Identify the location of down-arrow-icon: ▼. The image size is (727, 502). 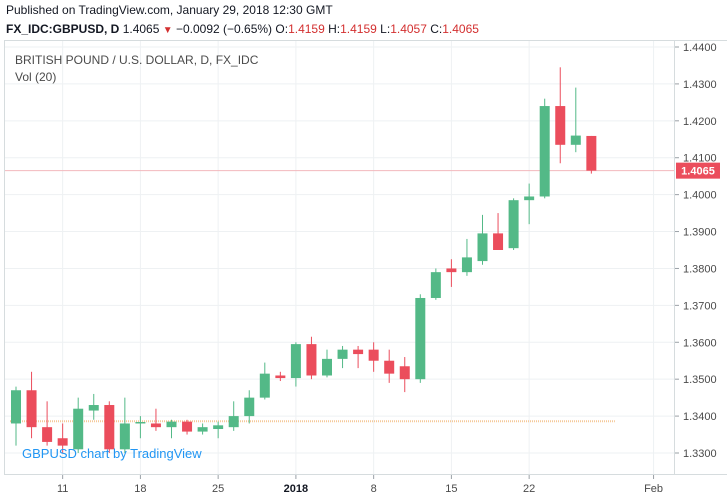
(167, 30).